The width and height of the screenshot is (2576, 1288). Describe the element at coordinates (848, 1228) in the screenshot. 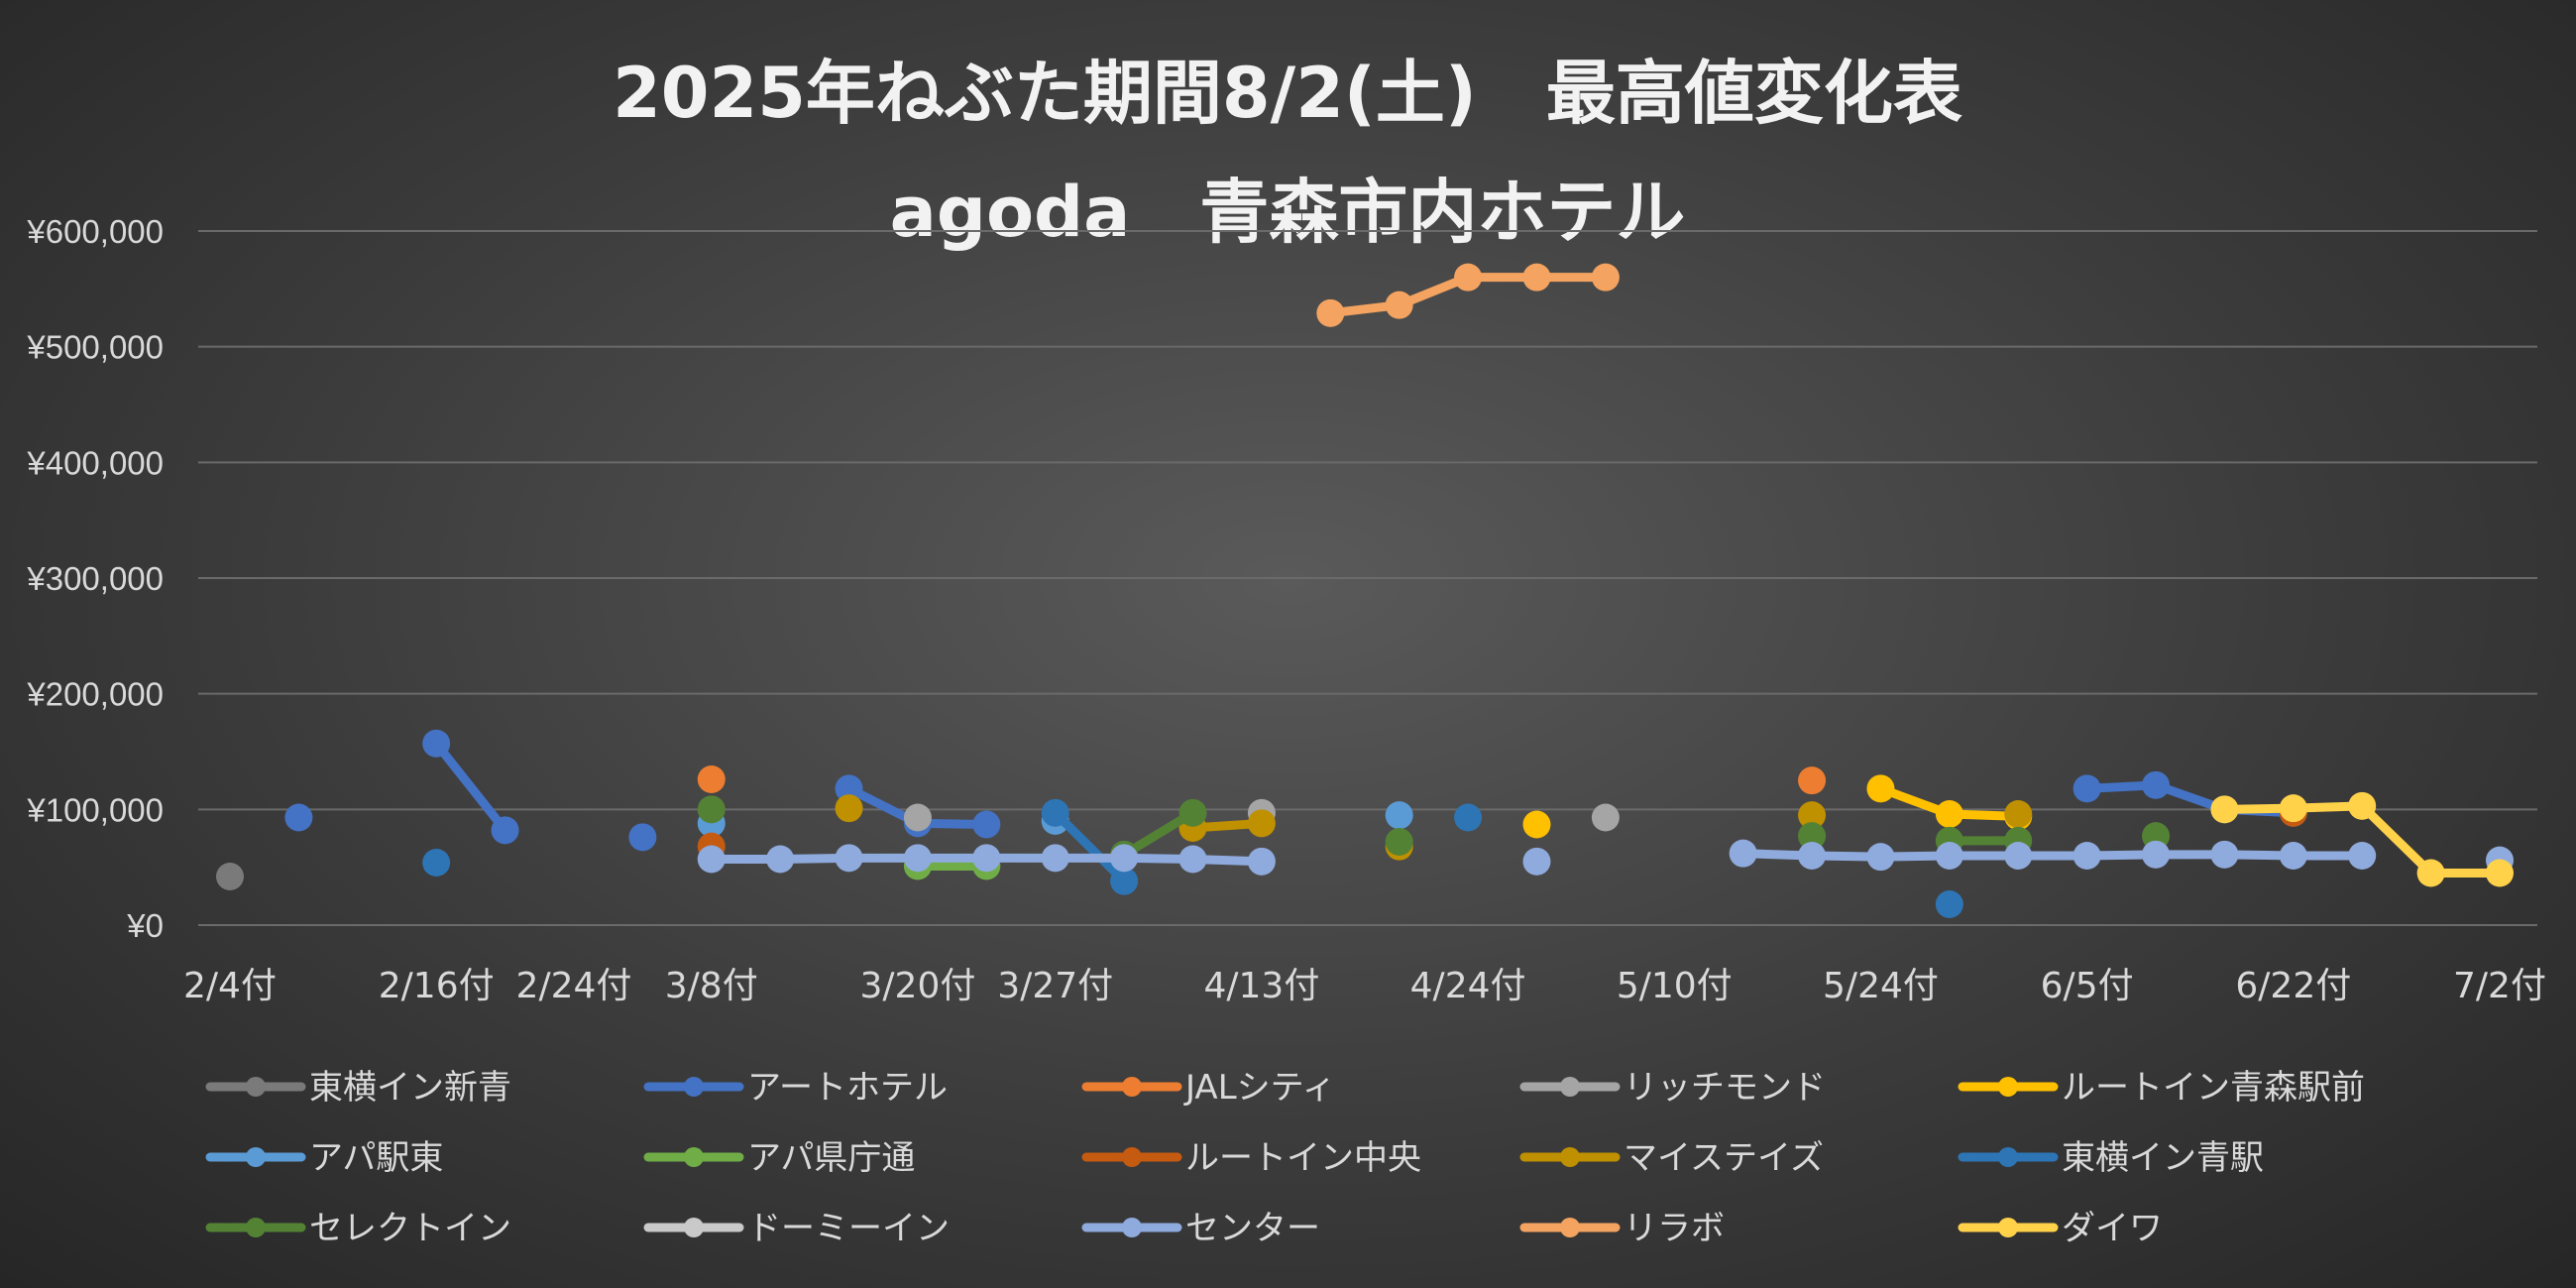

I see `legend-label: ドーミーイン` at that location.